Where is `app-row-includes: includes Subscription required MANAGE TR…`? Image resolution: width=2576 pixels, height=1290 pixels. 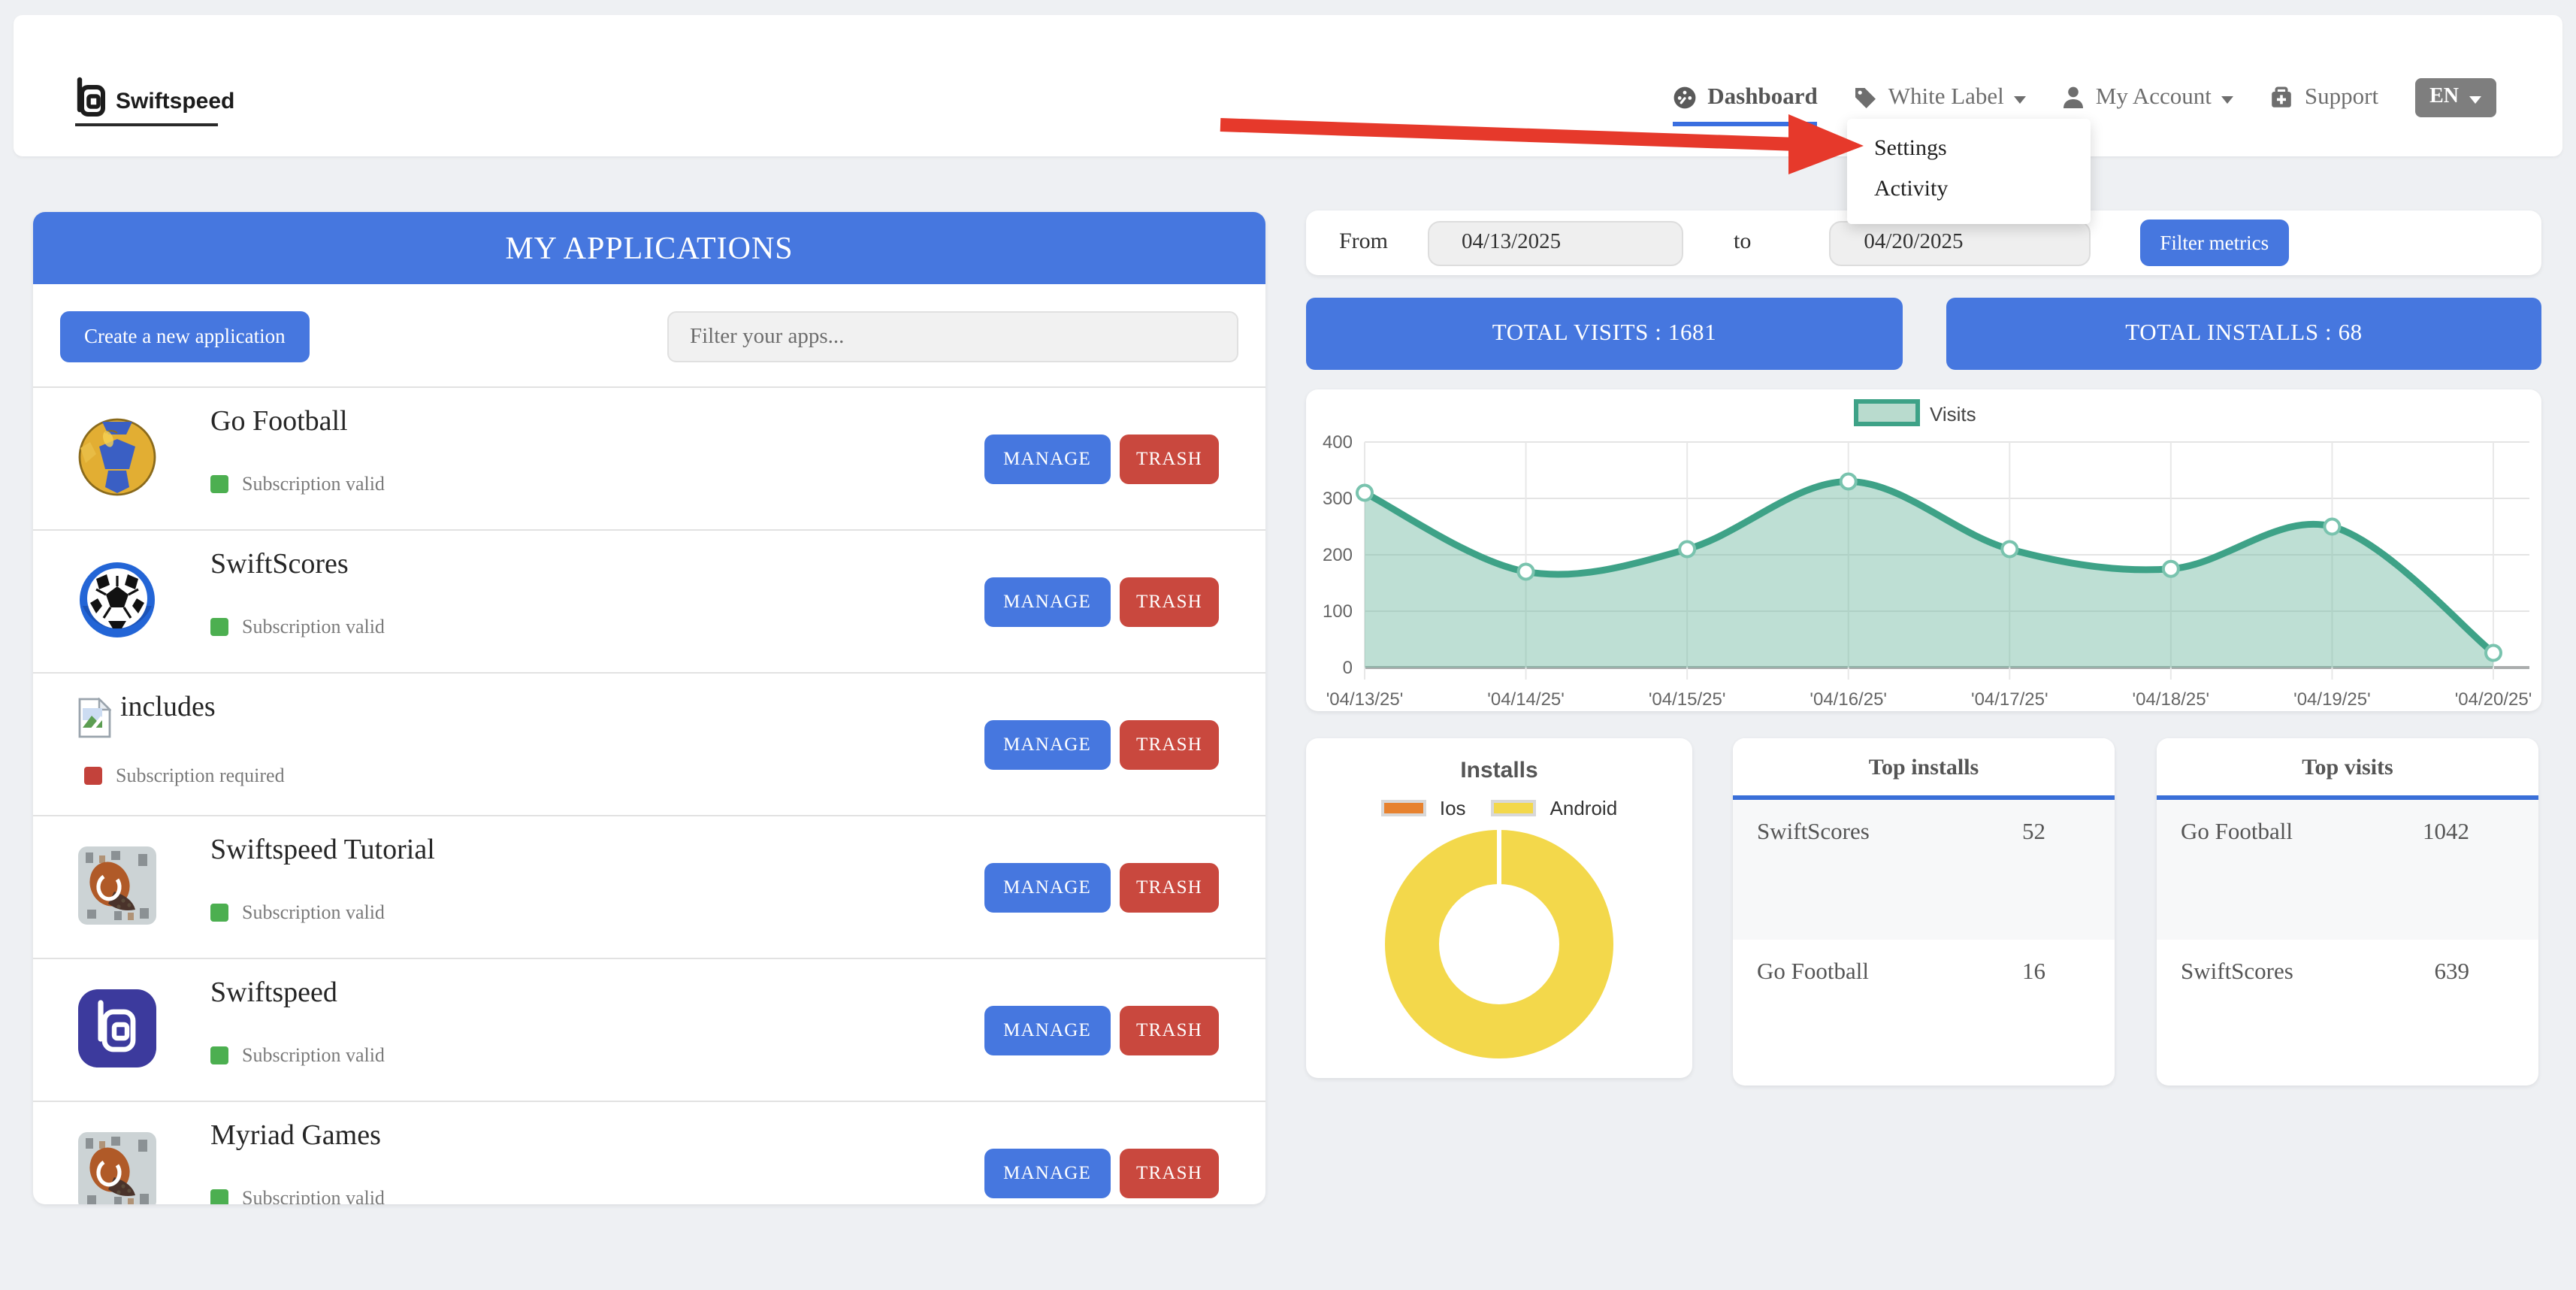
app-row-includes: includes Subscription required MANAGE TR… is located at coordinates (649, 744).